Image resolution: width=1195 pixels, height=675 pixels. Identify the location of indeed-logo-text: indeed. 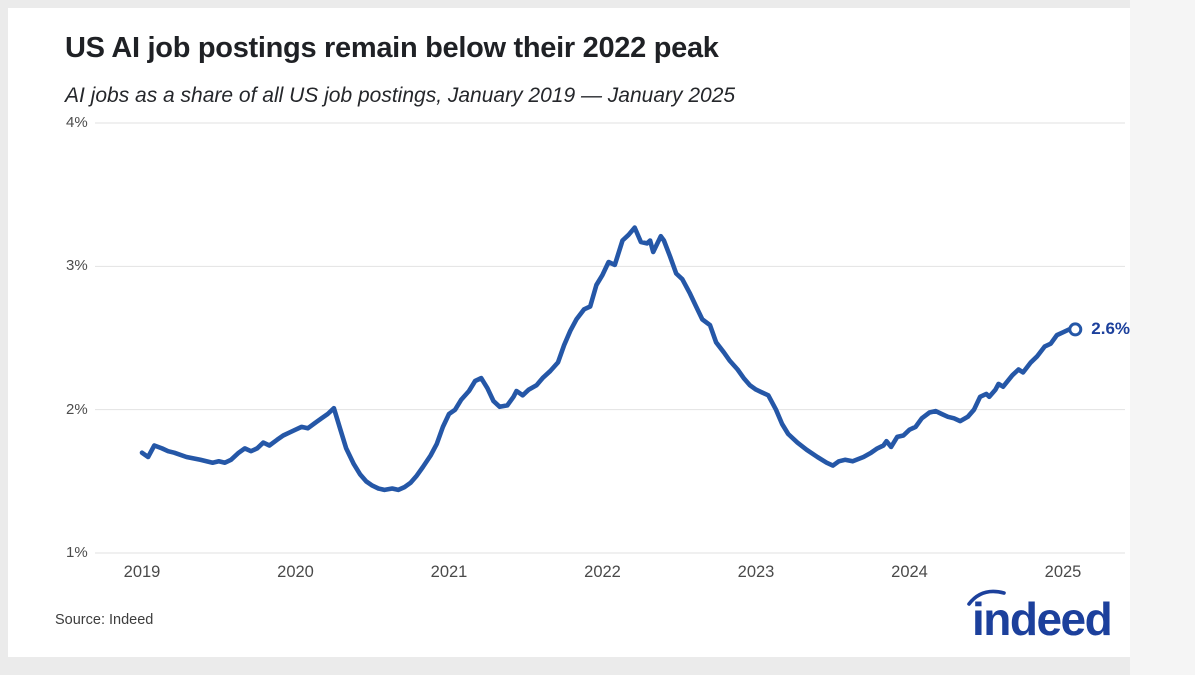
(1042, 619).